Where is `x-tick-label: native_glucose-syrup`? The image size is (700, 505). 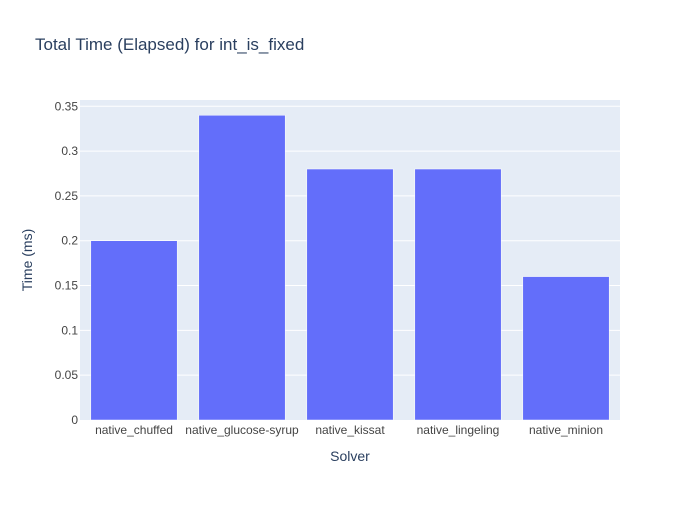
x-tick-label: native_glucose-syrup is located at coordinates (242, 430).